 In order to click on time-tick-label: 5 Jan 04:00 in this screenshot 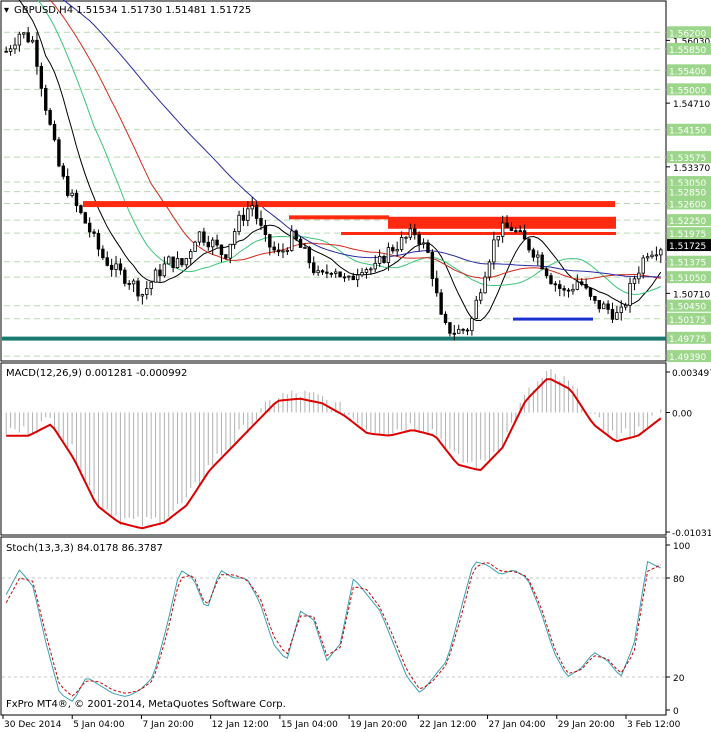, I will do `click(99, 725)`.